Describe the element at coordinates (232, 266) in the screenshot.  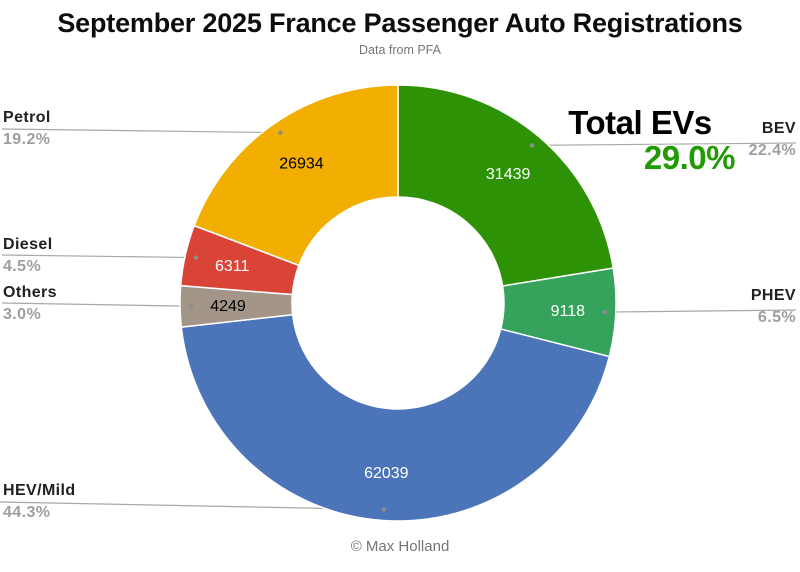
I see `slice-value-diesel: 6311` at that location.